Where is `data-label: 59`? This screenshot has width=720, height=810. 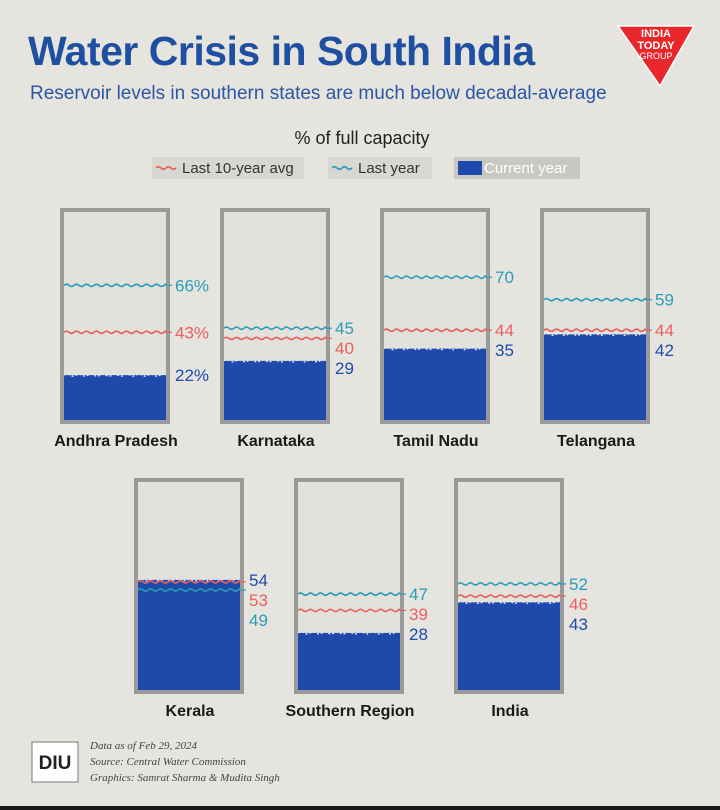 data-label: 59 is located at coordinates (664, 300).